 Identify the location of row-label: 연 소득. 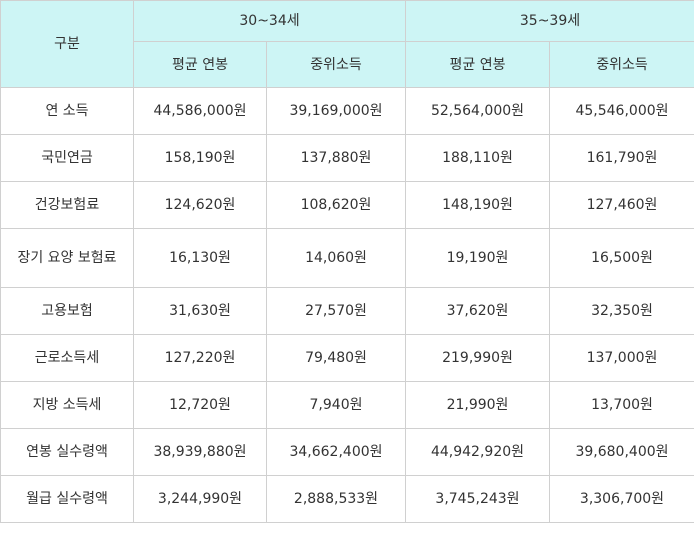
(67, 111).